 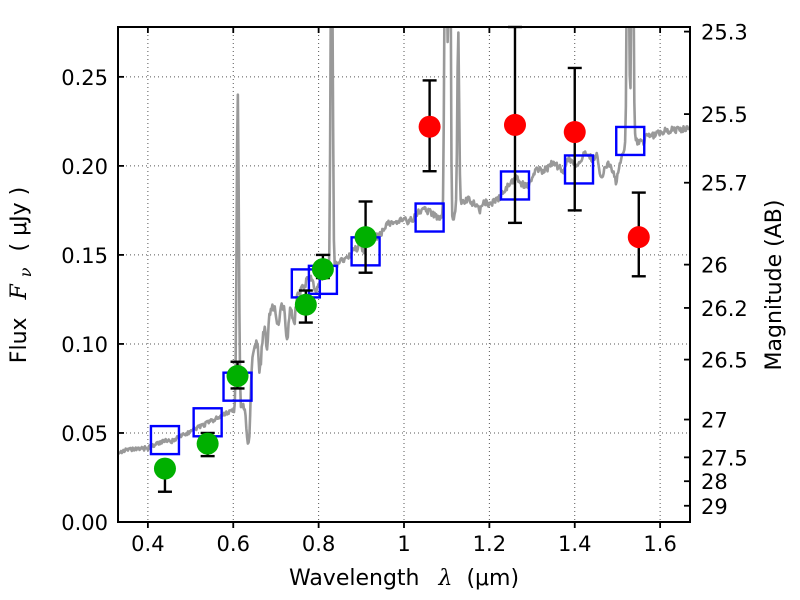 What do you see at coordinates (489, 544) in the screenshot?
I see `x-tick-label: 1.2` at bounding box center [489, 544].